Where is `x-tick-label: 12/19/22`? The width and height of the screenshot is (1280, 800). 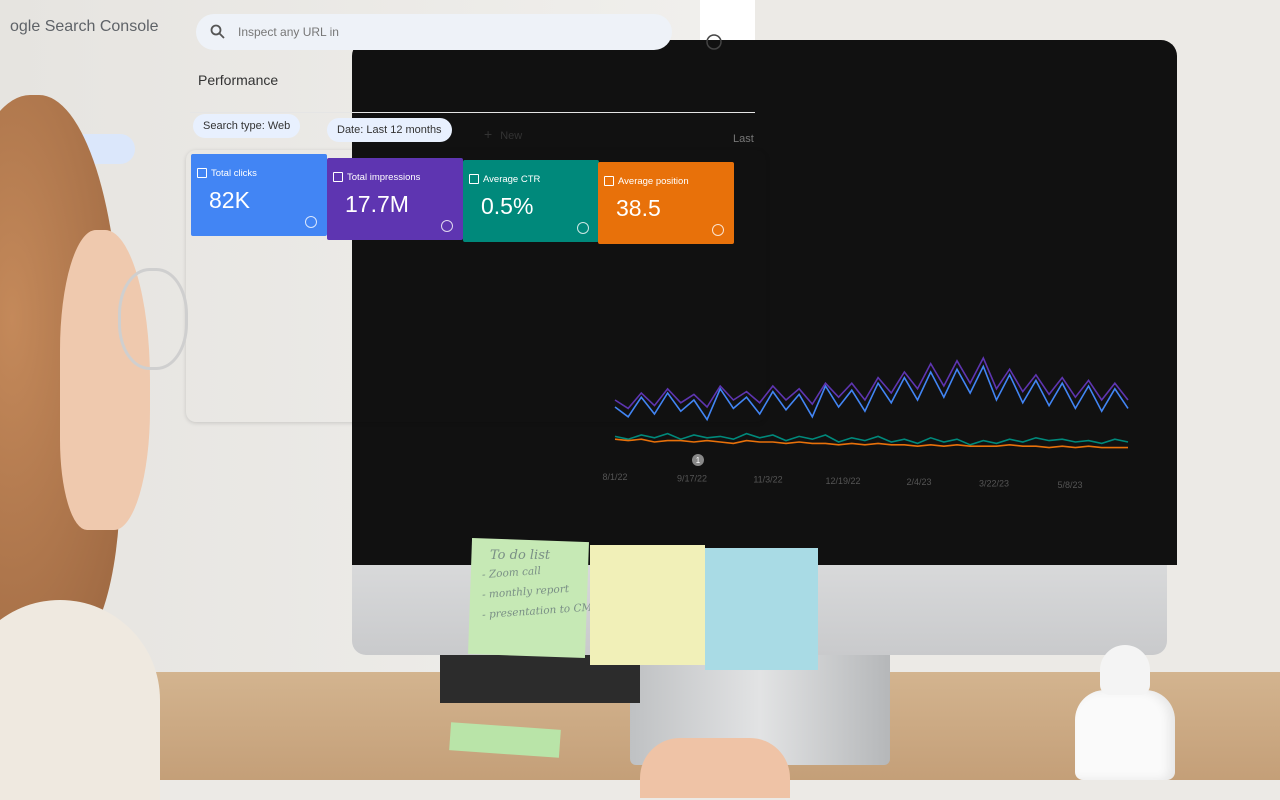
x-tick-label: 12/19/22 is located at coordinates (842, 481).